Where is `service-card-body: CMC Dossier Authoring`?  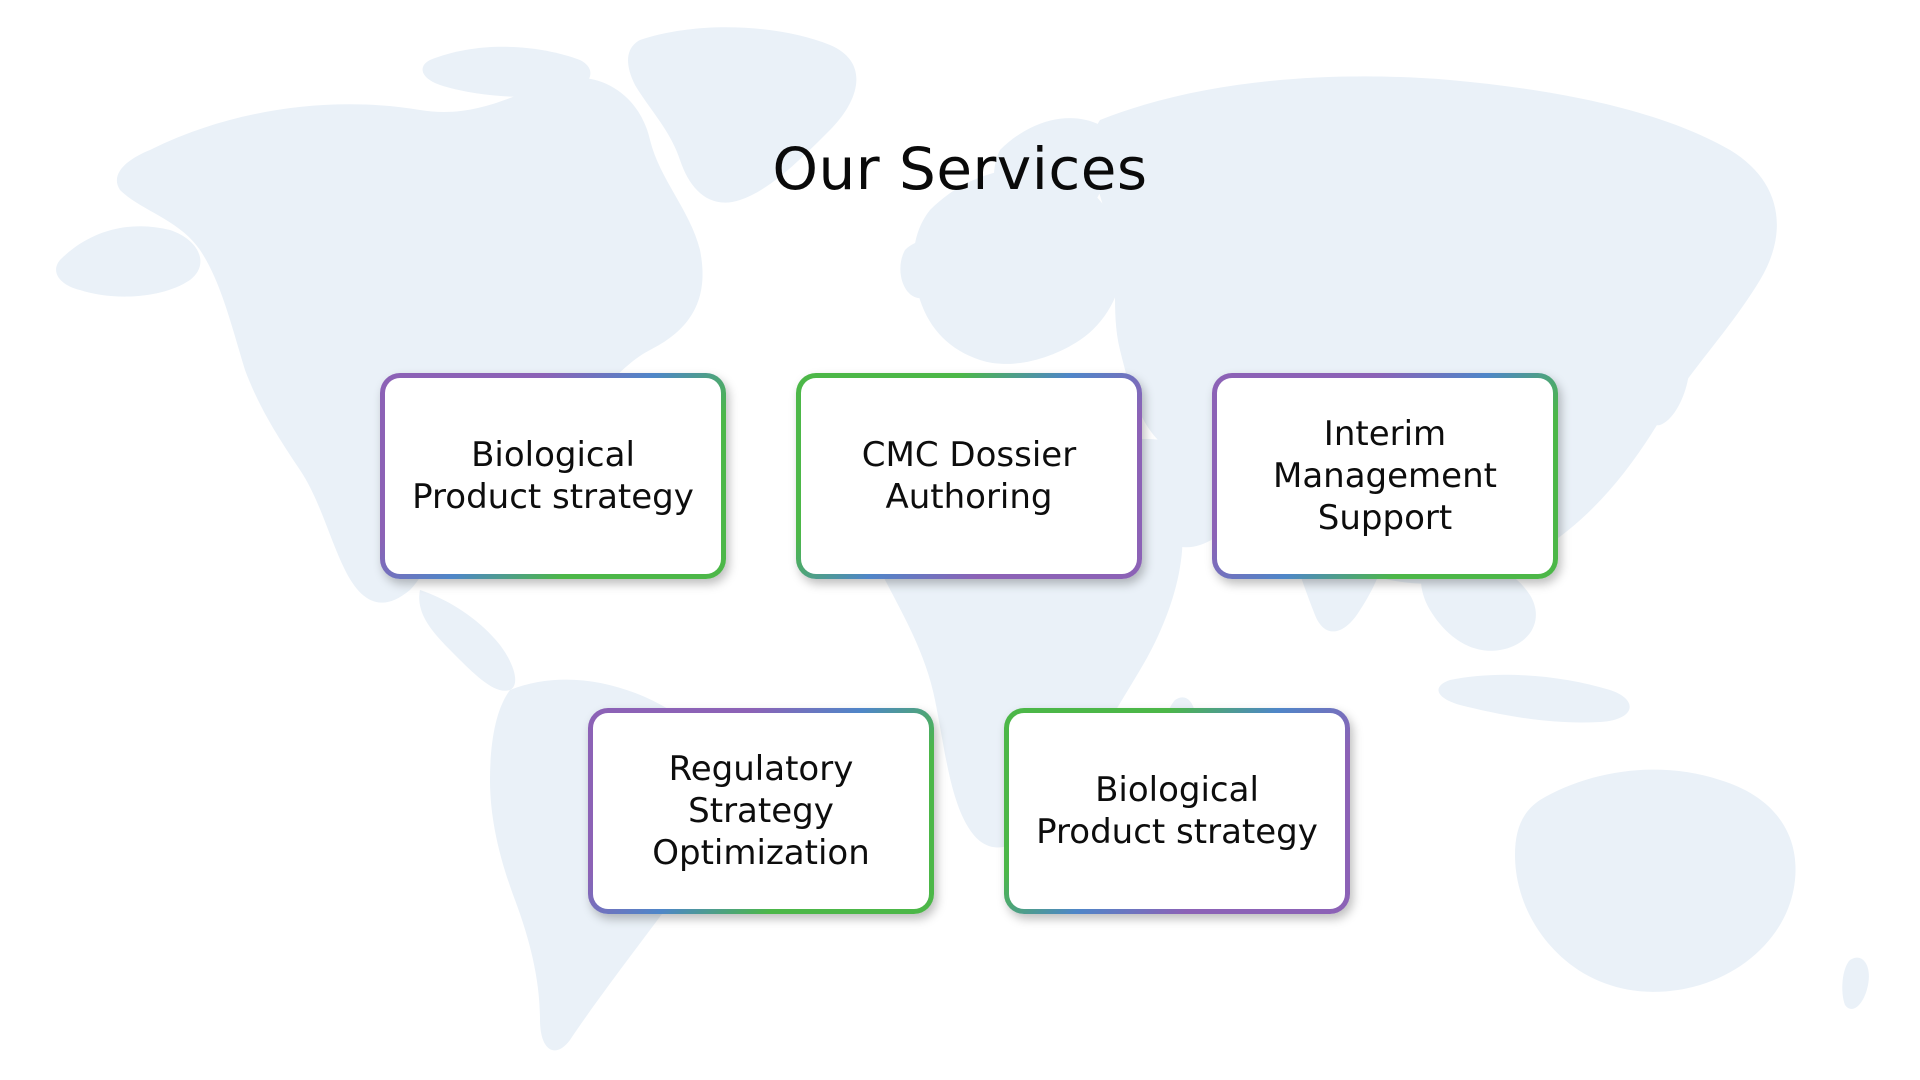
service-card-body: CMC Dossier Authoring is located at coordinates (969, 476).